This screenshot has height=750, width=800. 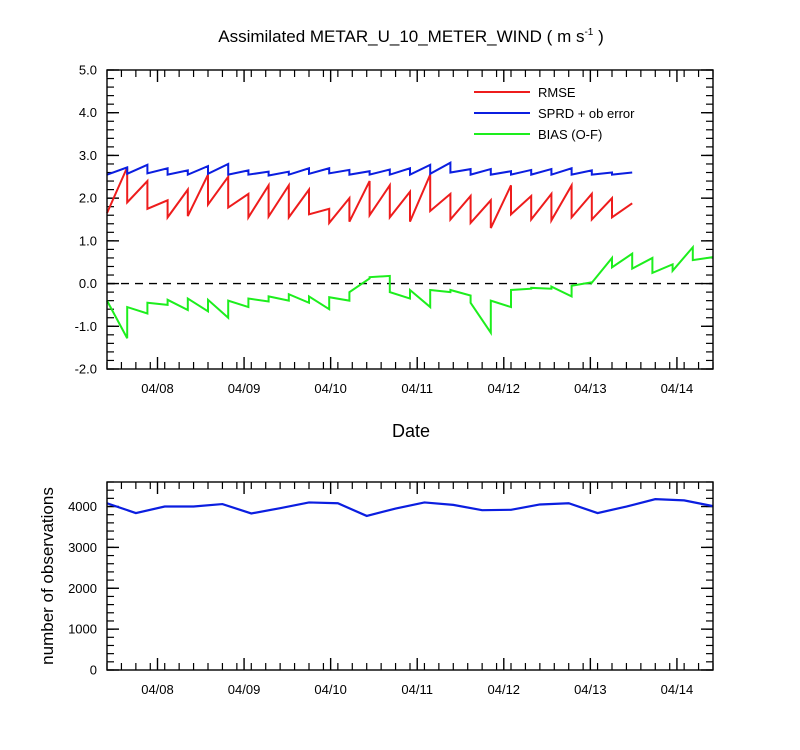 What do you see at coordinates (417, 689) in the screenshot?
I see `bottom-x-tick-label: 04/11` at bounding box center [417, 689].